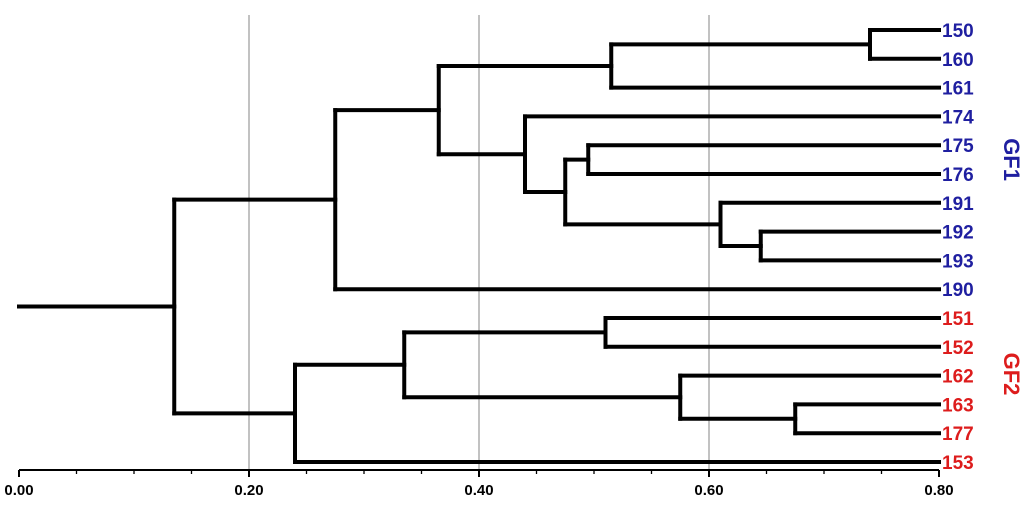 This screenshot has width=1033, height=512. I want to click on x-tick-label: 0.60, so click(708, 490).